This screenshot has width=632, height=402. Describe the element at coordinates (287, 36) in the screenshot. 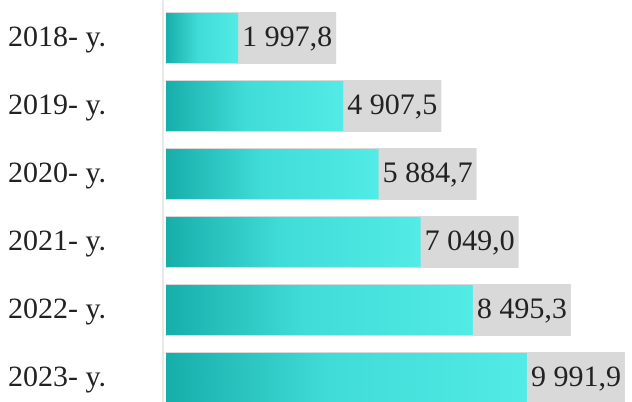

I see `value-label: 1 997,8` at that location.